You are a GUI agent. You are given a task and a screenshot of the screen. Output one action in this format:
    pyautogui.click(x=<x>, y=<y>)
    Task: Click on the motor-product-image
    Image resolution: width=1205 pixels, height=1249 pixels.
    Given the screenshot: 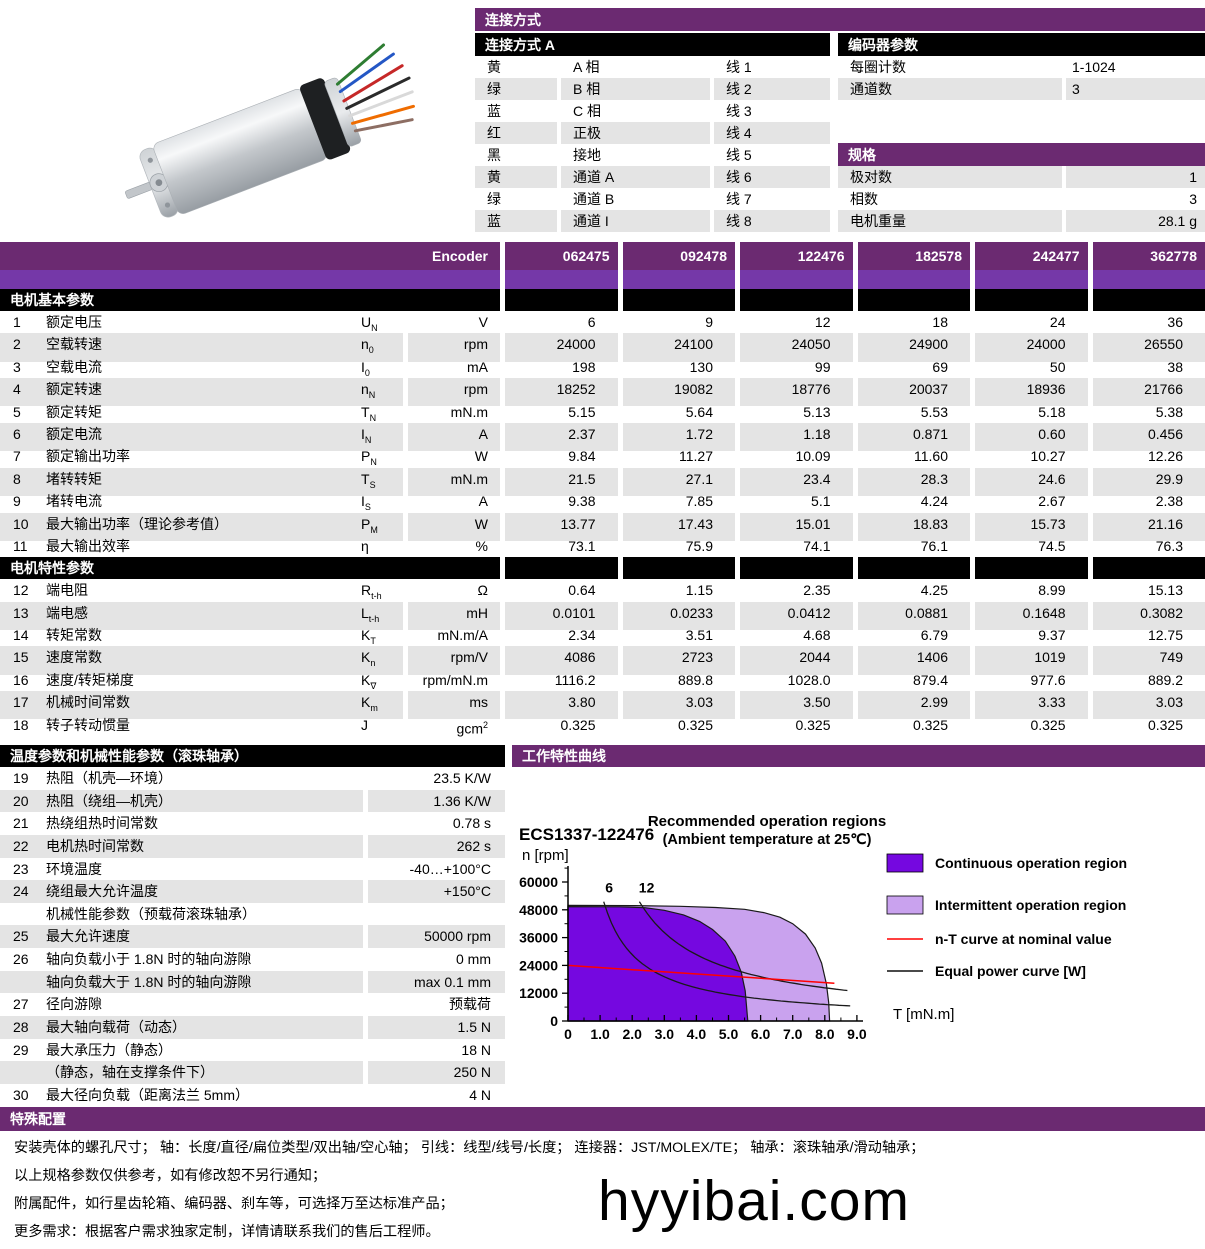 What is the action you would take?
    pyautogui.click(x=270, y=140)
    